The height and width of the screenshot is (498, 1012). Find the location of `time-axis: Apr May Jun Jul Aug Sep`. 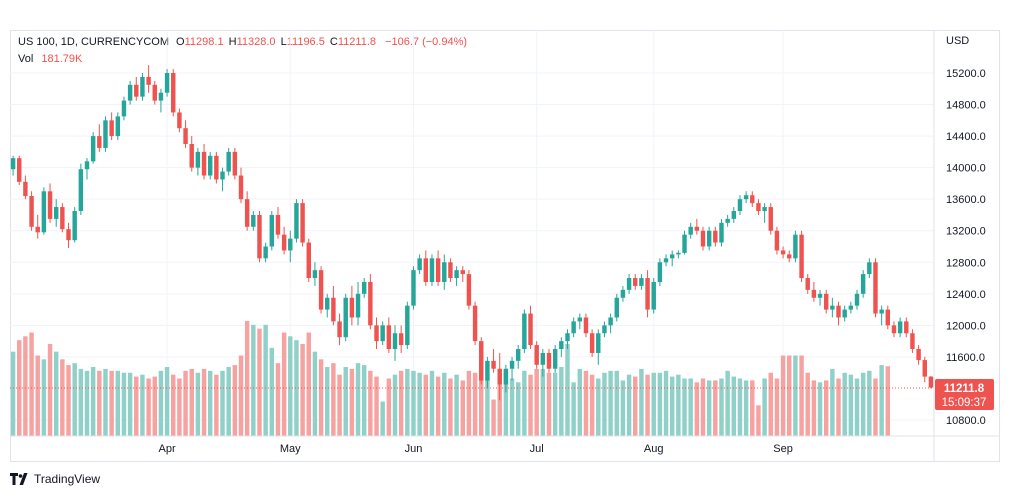

time-axis: Apr May Jun Jul Aug Sep is located at coordinates (476, 449).